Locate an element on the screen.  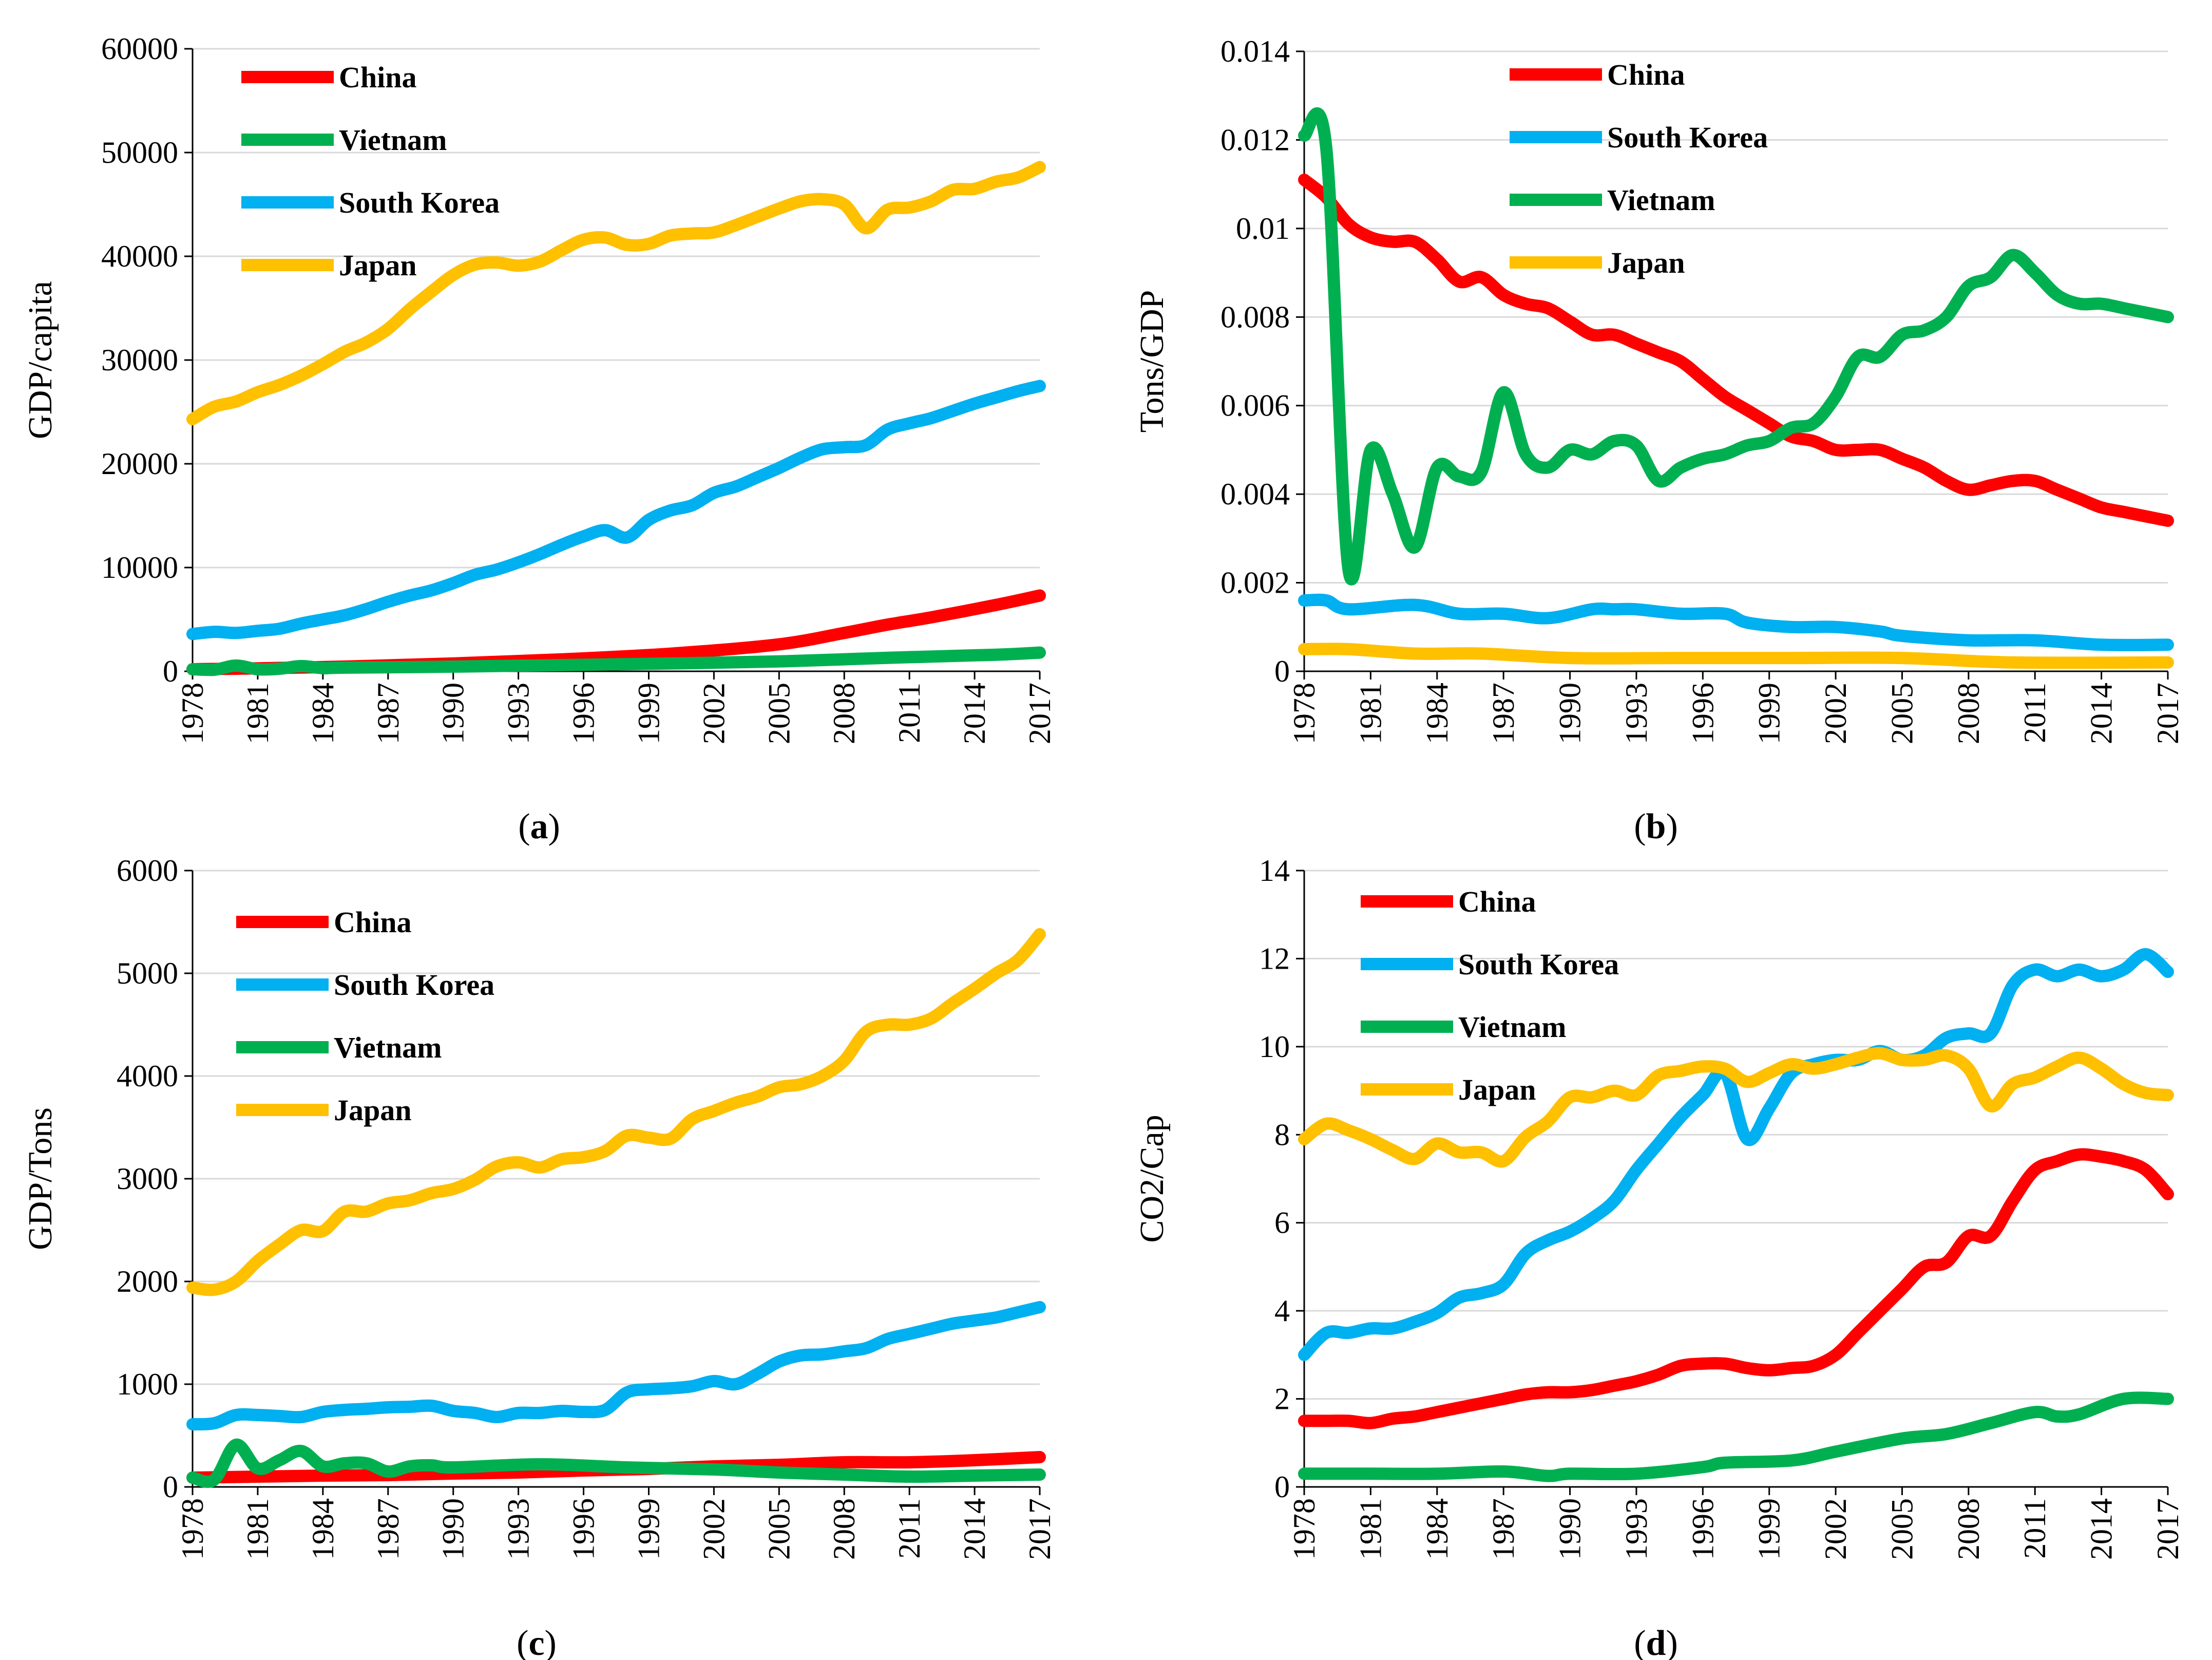
y-tick-label: 8 is located at coordinates (1282, 1135).